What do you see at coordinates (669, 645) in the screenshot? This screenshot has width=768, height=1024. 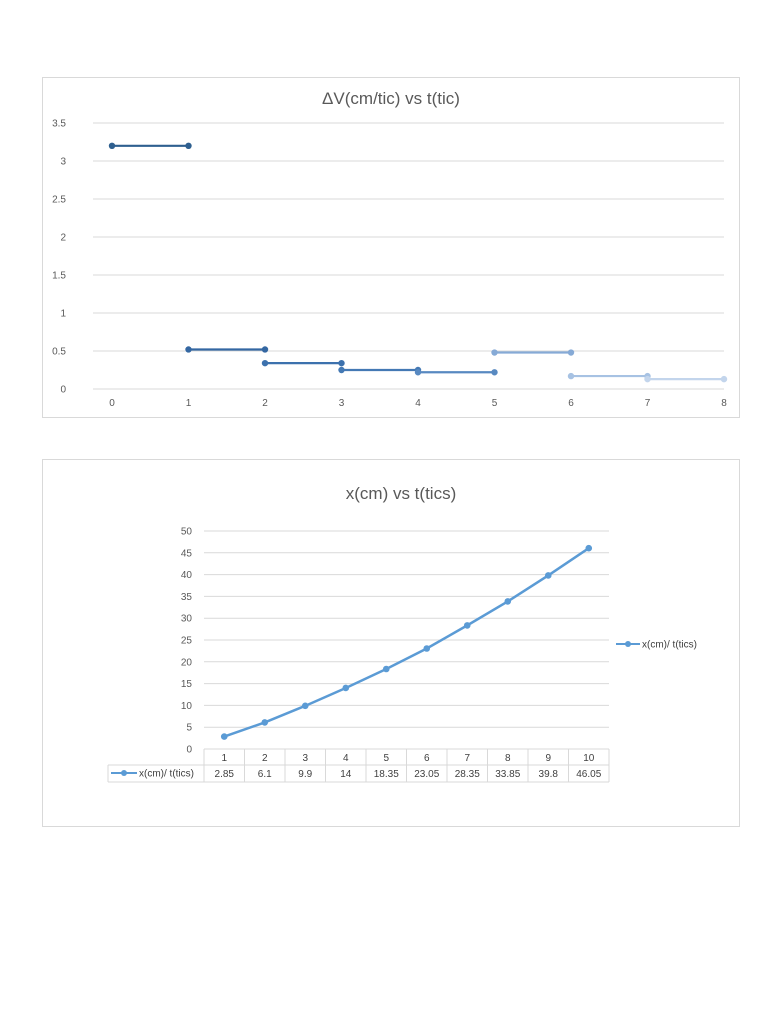 I see `legend-label: x(cm)/ t(tics)` at bounding box center [669, 645].